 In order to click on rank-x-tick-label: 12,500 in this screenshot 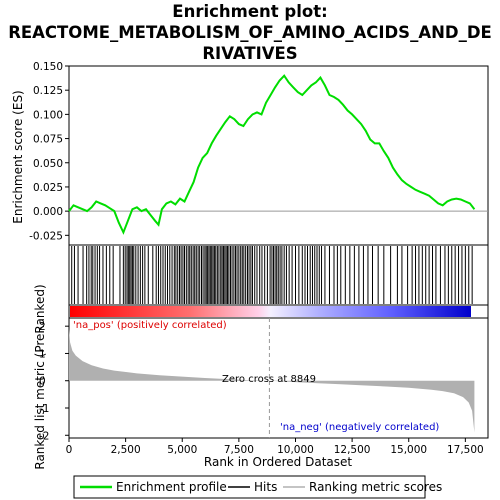, I will do `click(352, 450)`.